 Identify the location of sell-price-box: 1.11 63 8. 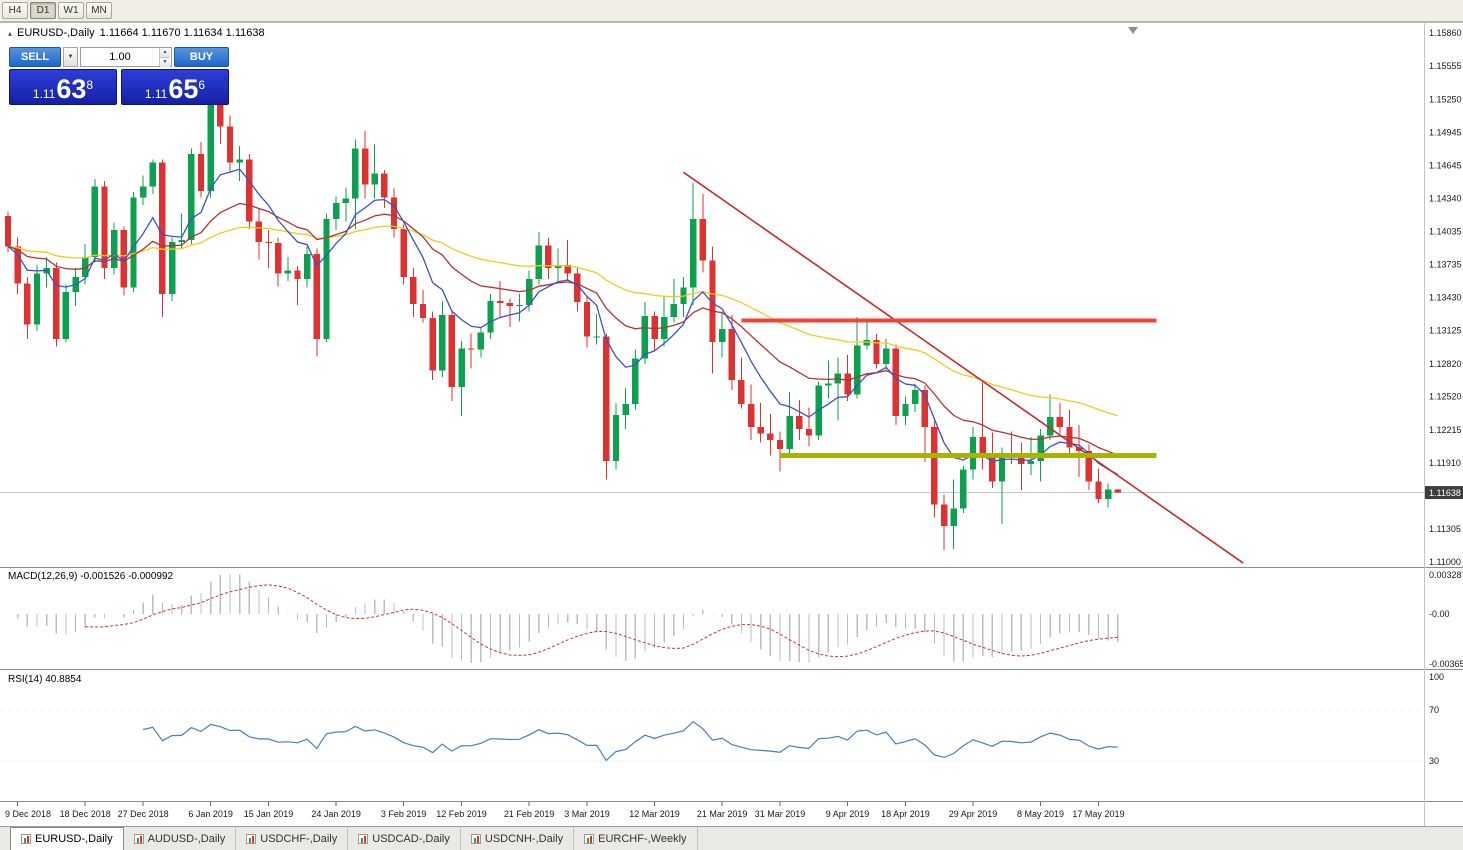
(63, 87).